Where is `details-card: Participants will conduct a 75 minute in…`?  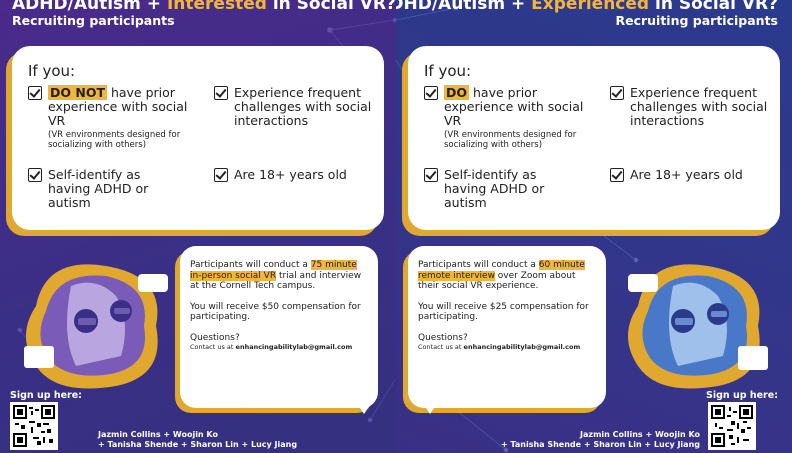 details-card: Participants will conduct a 75 minute in… is located at coordinates (279, 327).